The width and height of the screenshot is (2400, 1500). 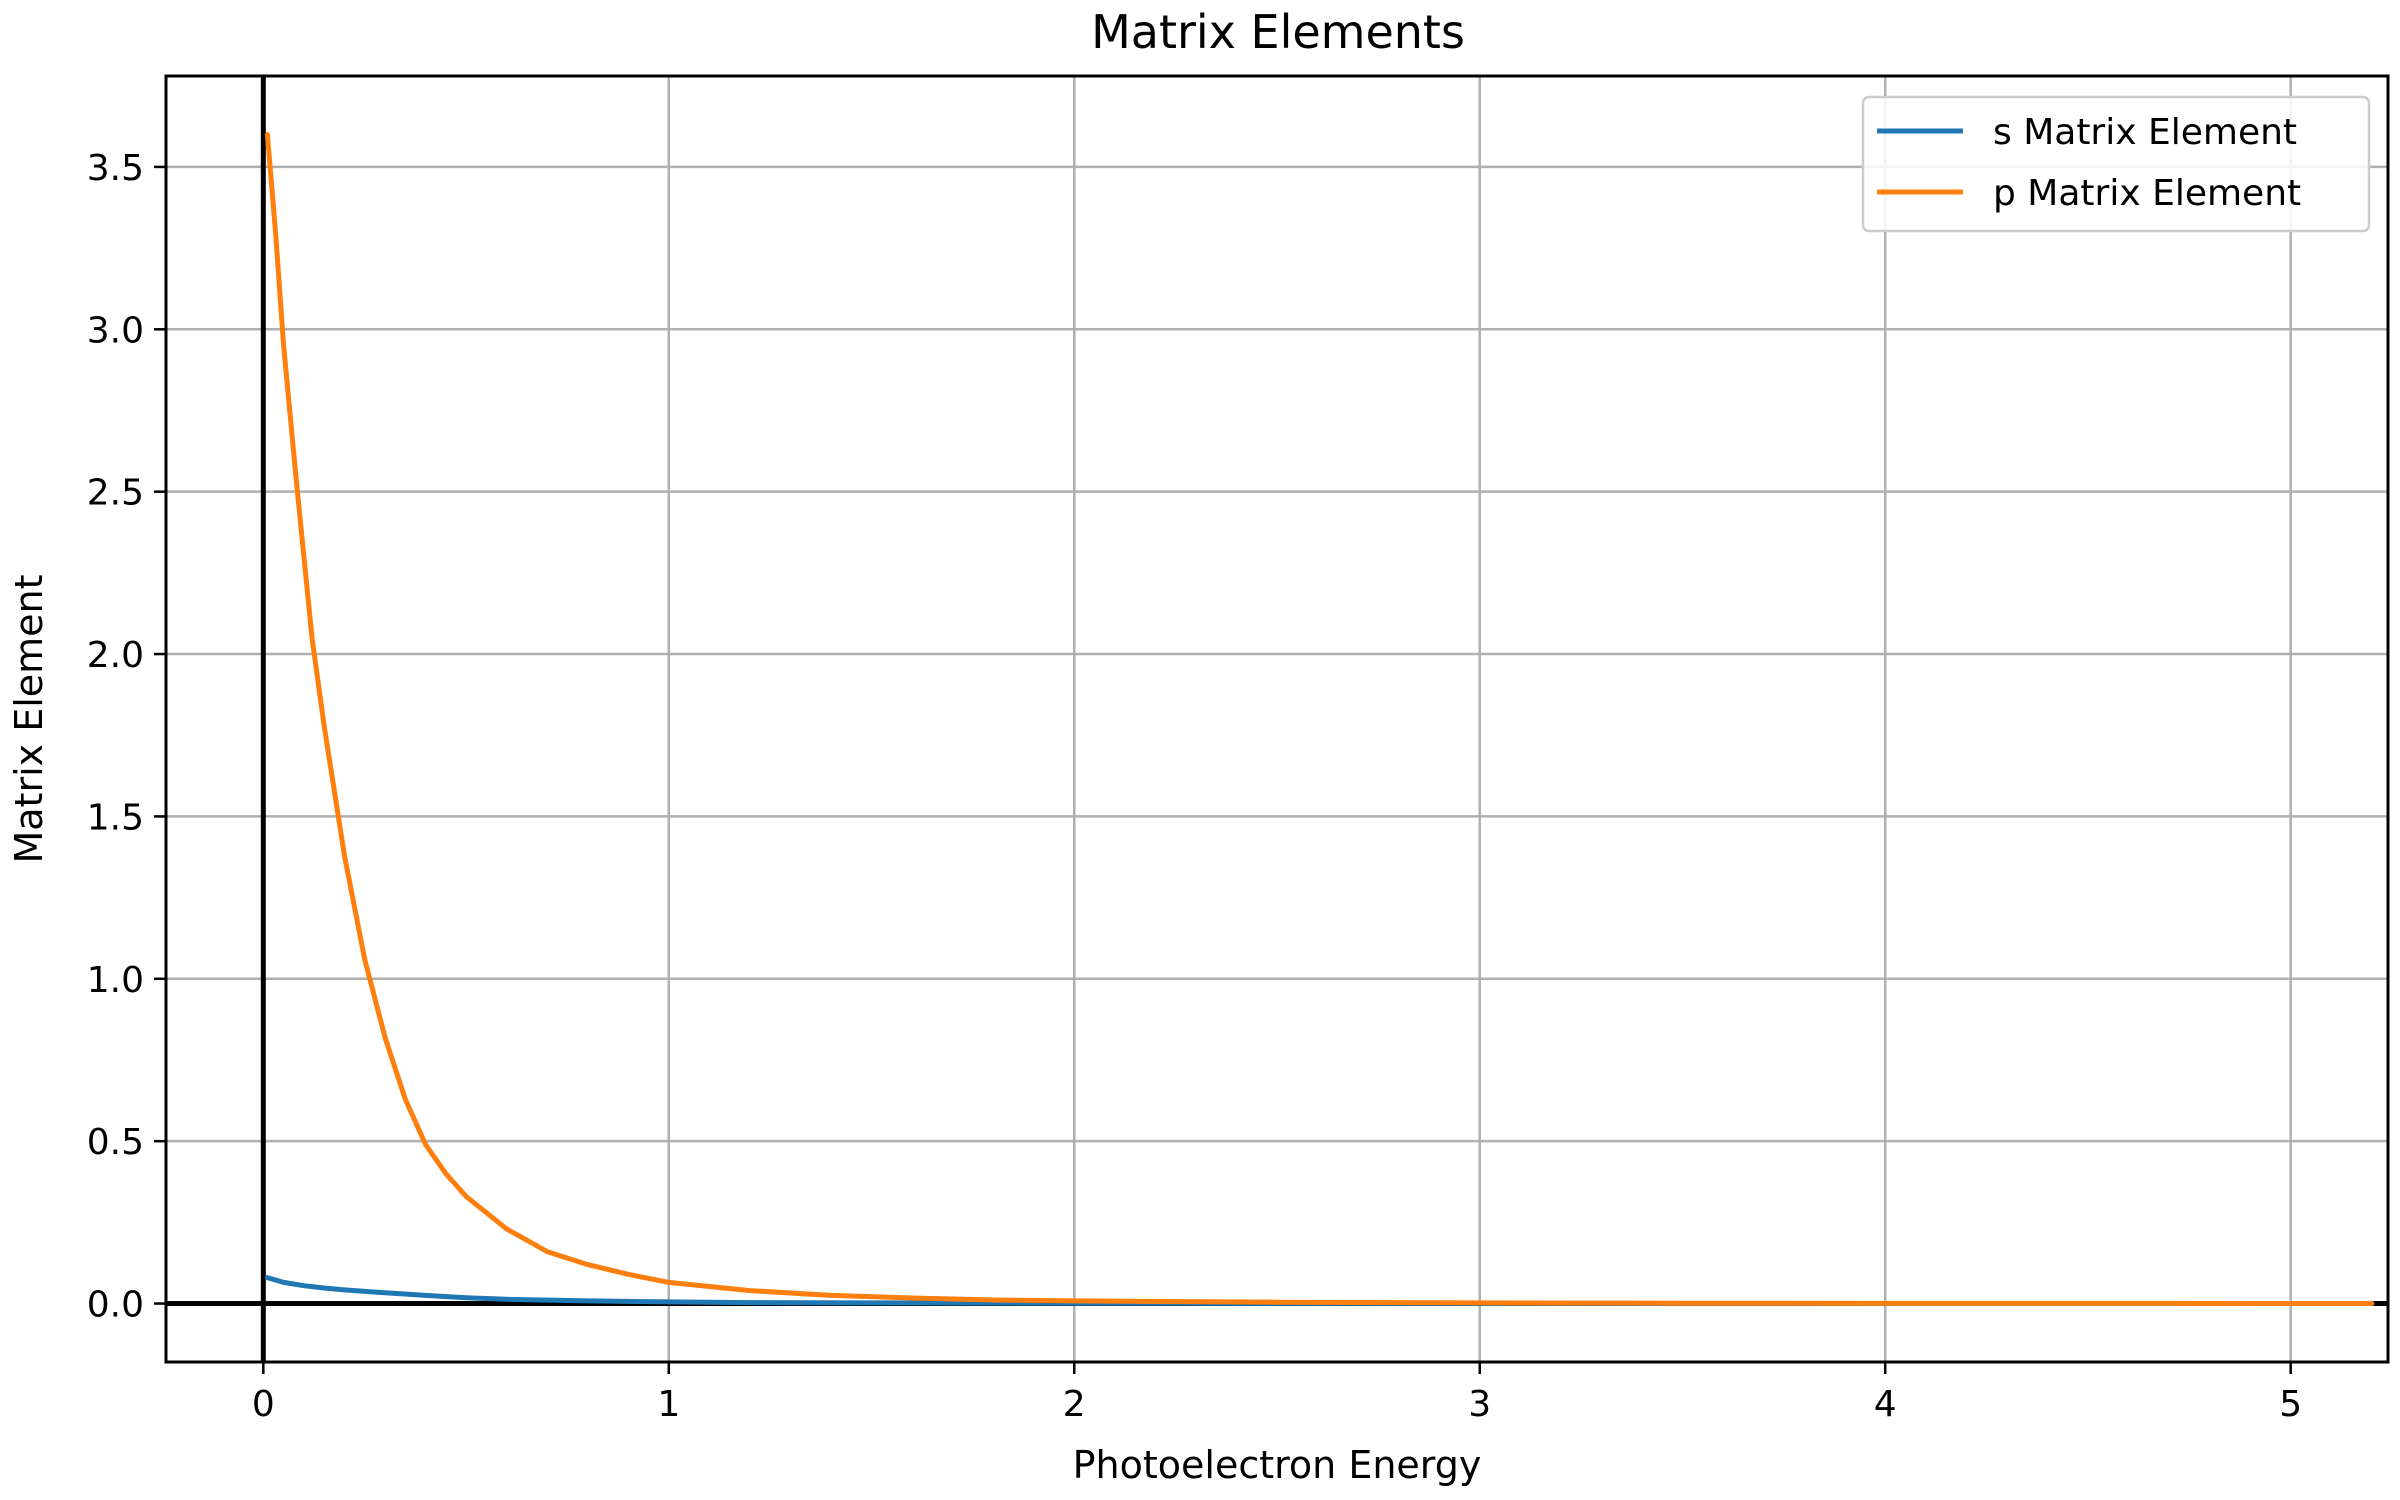 I want to click on x-tick-label: 2, so click(x=1074, y=1404).